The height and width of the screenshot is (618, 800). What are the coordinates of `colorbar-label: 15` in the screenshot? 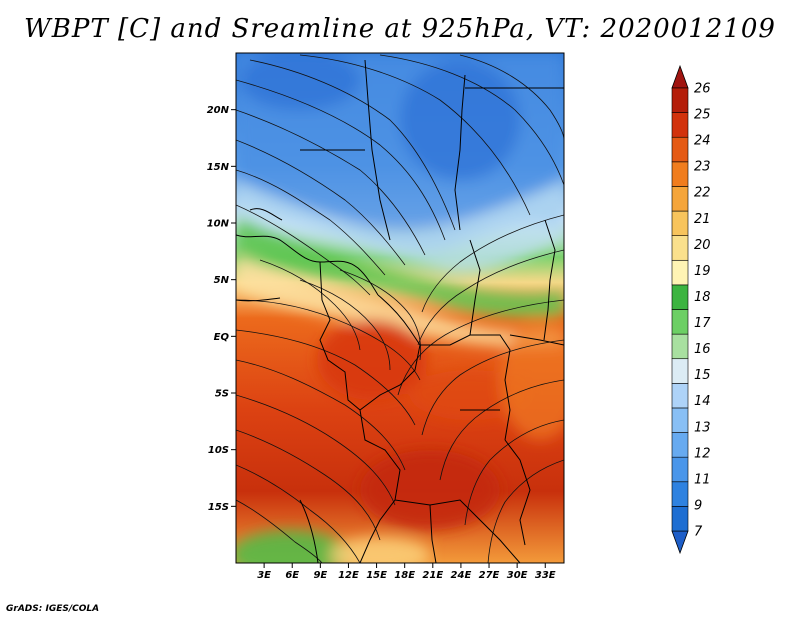 It's located at (702, 375).